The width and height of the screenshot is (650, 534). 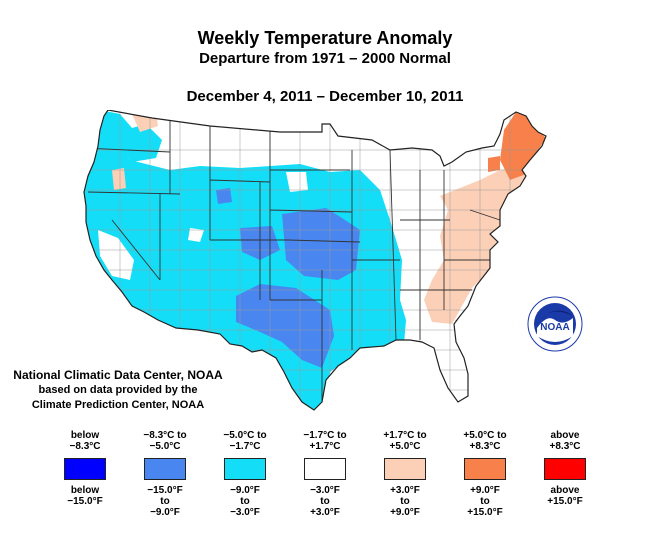 I want to click on legend-celsius: +1.7°C to +5.0°C, so click(x=405, y=441).